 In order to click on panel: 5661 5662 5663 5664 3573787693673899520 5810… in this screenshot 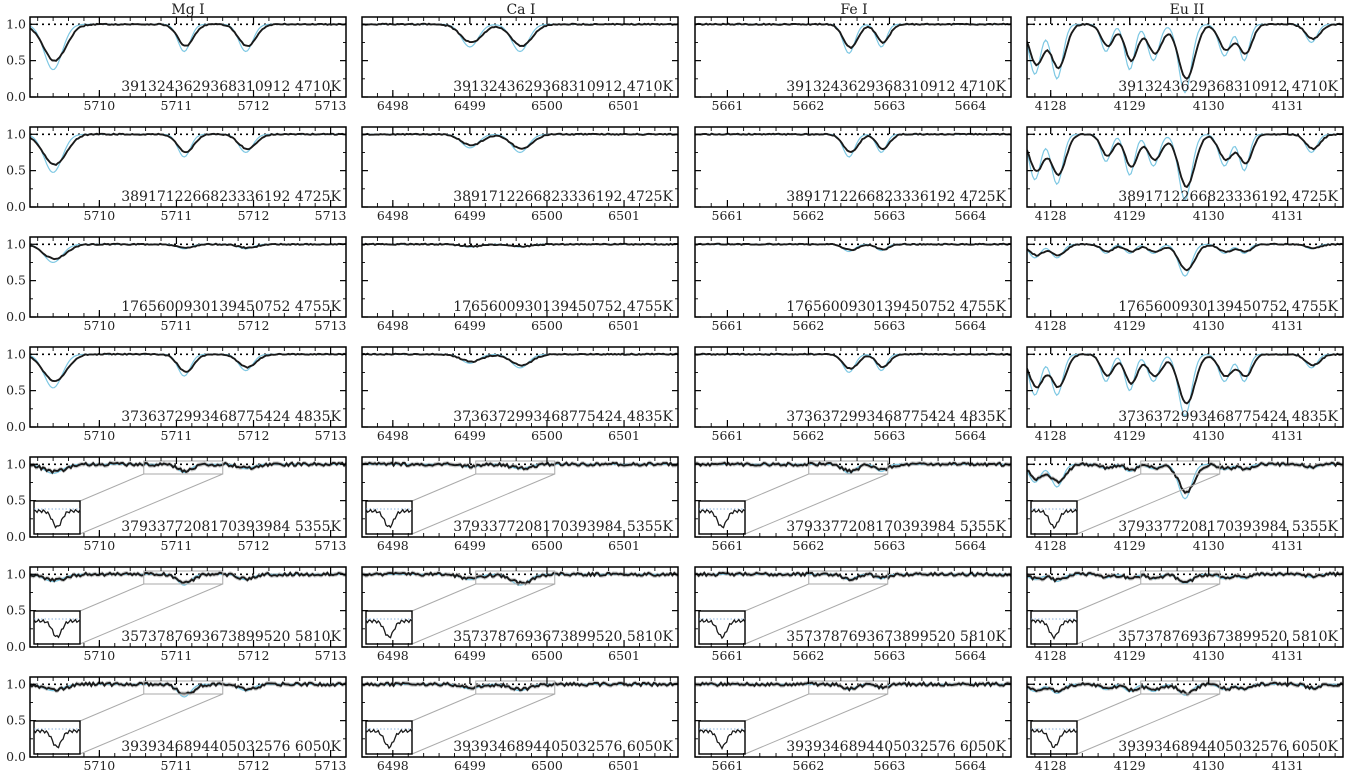, I will do `click(853, 614)`.